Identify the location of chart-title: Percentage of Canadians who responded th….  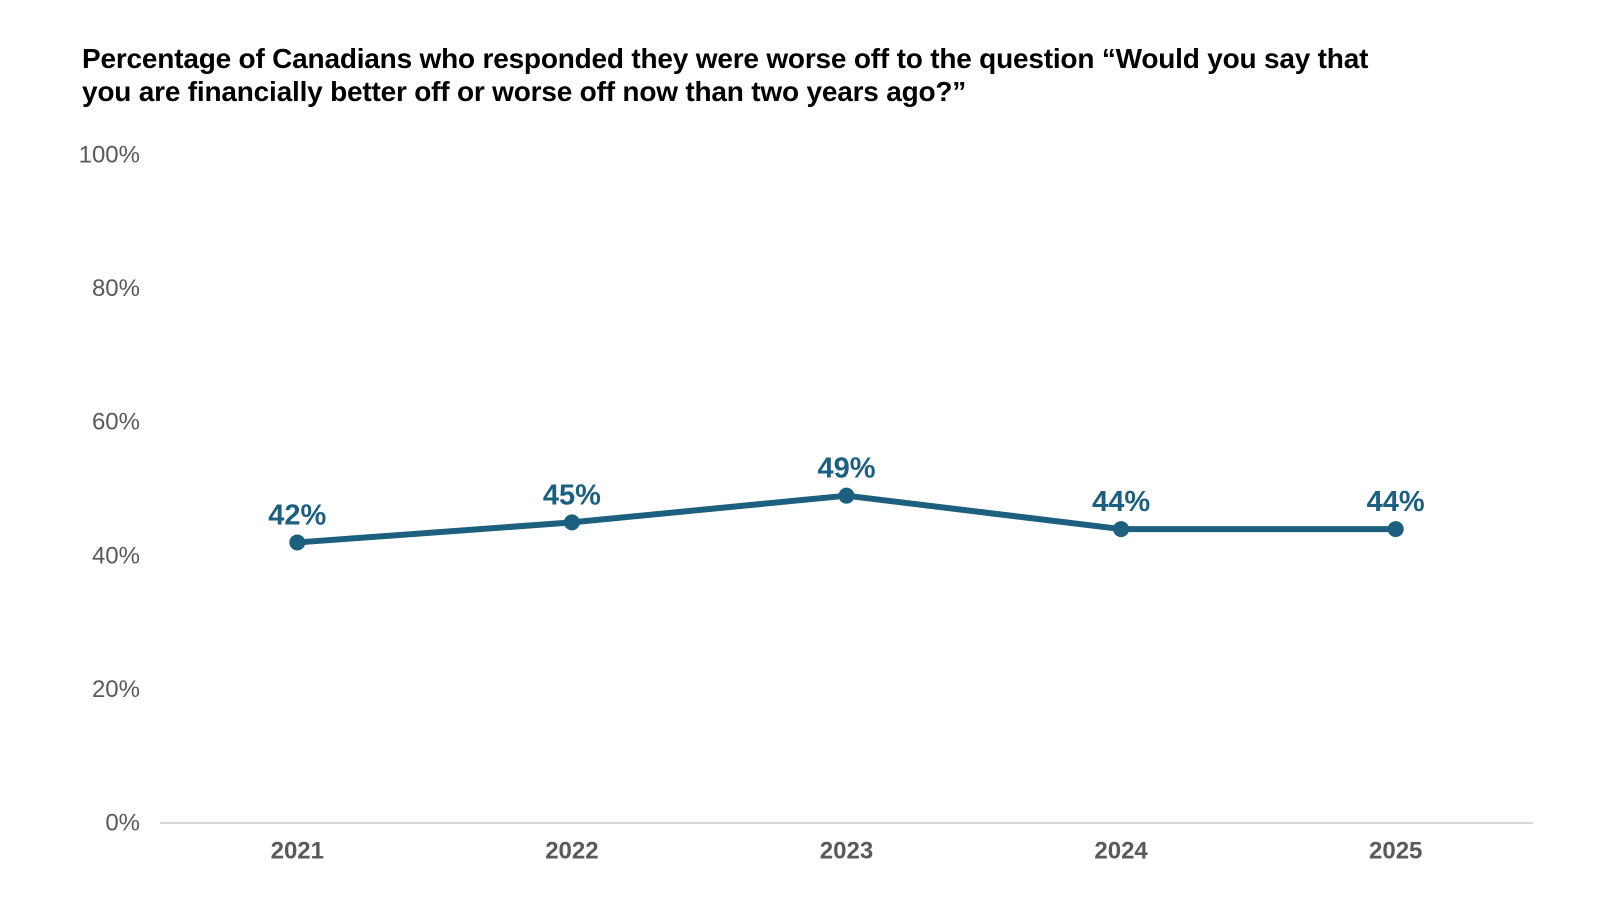
(725, 75).